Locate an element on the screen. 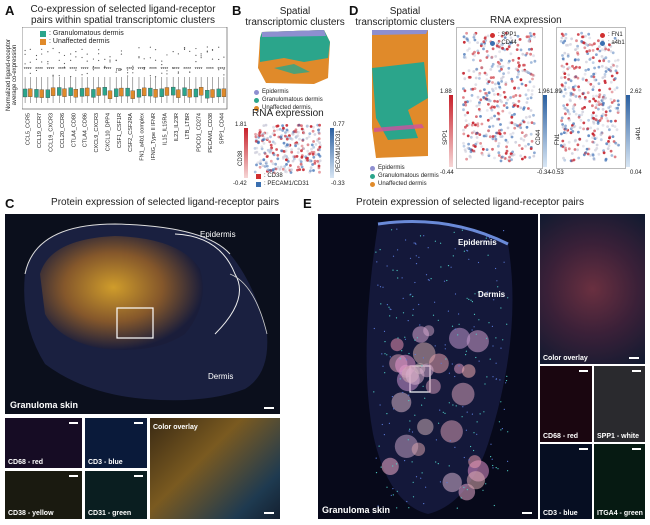 Image resolution: width=650 pixels, height=525 pixels. category-tick-label: PDCD1_CD274 is located at coordinates (200, 132).